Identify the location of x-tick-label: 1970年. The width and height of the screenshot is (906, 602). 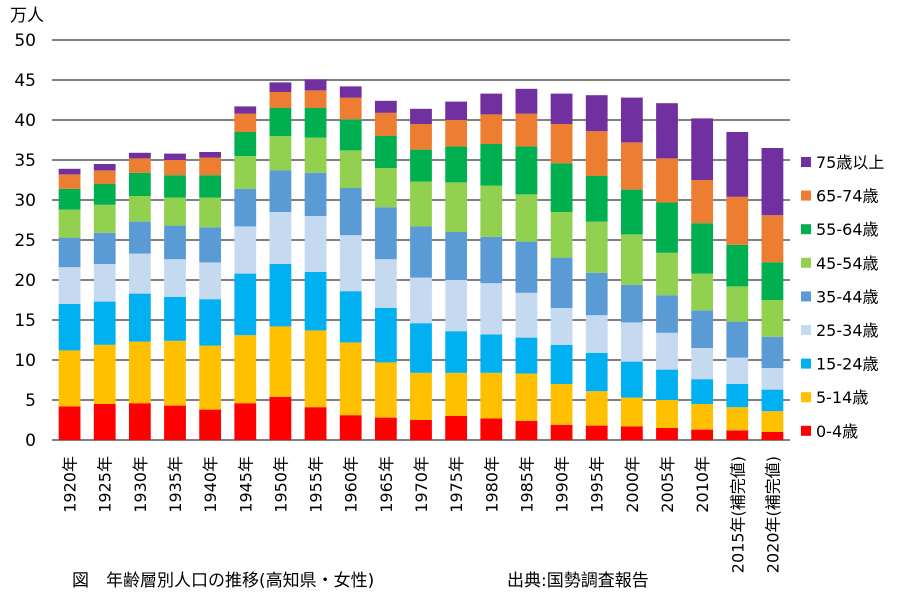
(421, 484).